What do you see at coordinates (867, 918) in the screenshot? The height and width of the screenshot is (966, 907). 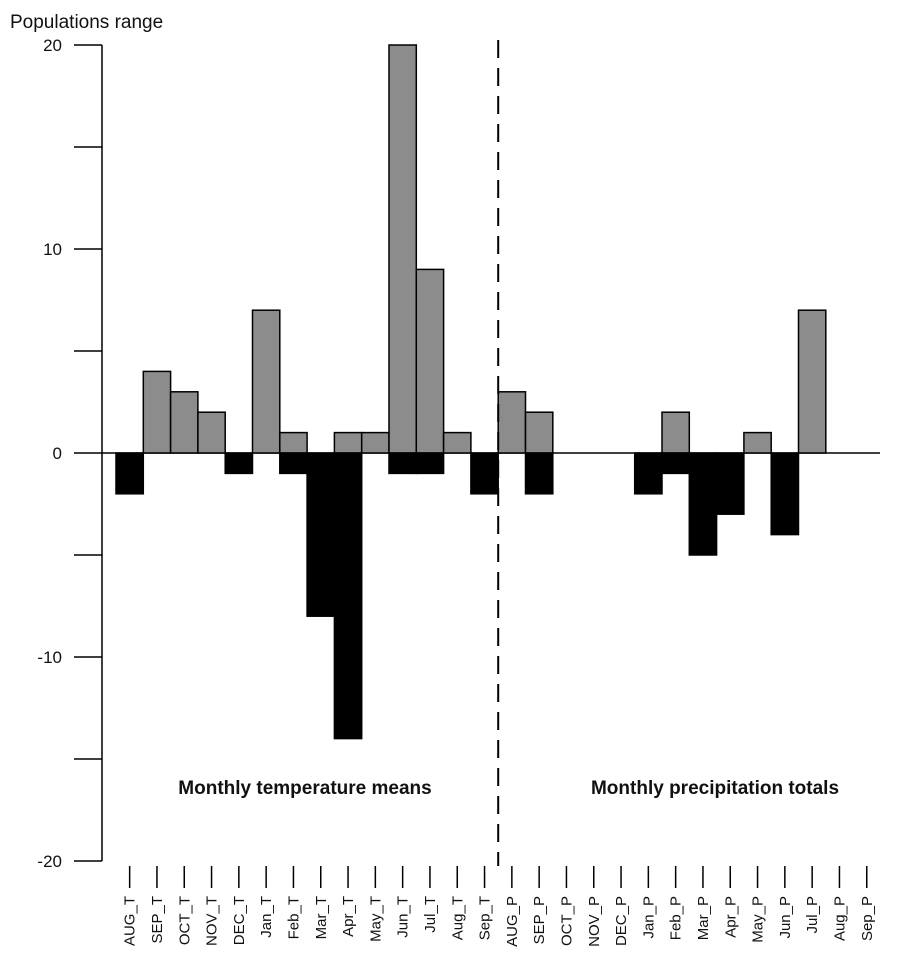 I see `x-tick-label: Sep_P` at bounding box center [867, 918].